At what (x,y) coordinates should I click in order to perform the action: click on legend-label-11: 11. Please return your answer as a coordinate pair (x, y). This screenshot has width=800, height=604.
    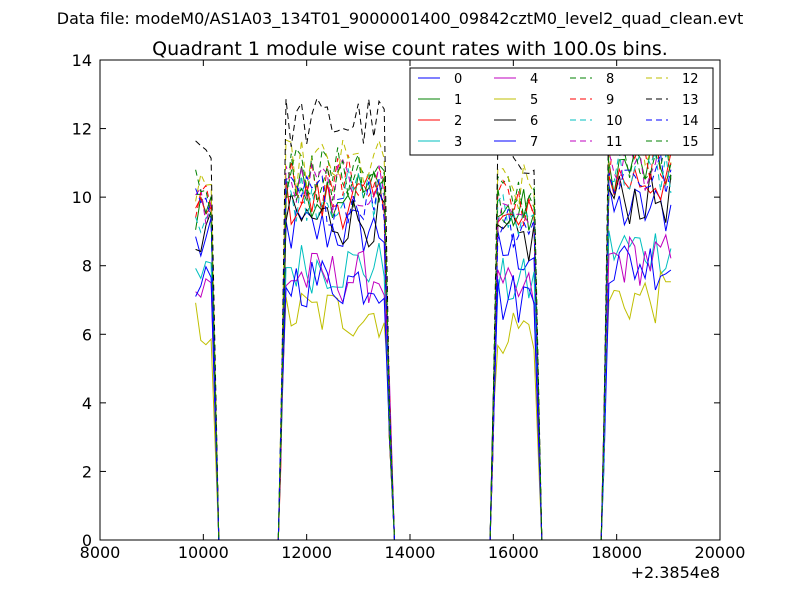
    Looking at the image, I should click on (614, 142).